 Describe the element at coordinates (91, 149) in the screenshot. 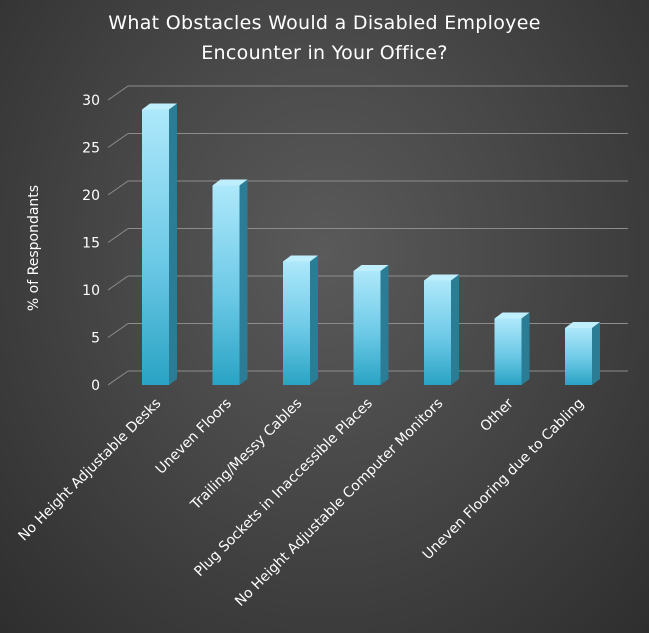

I see `y-tick-label: 25` at that location.